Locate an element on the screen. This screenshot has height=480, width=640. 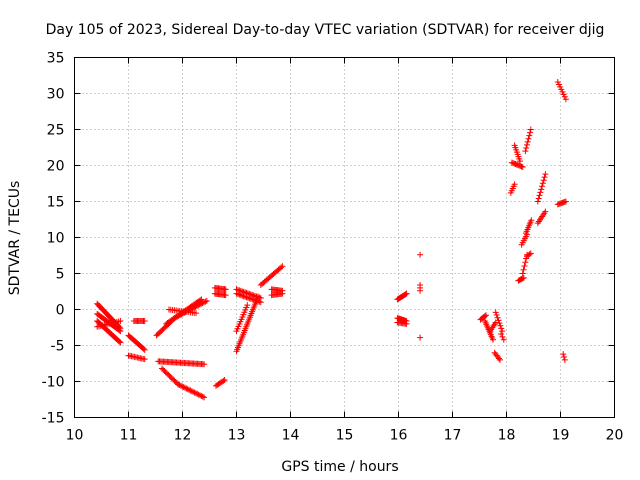
y-tick-label: 30 is located at coordinates (56, 95).